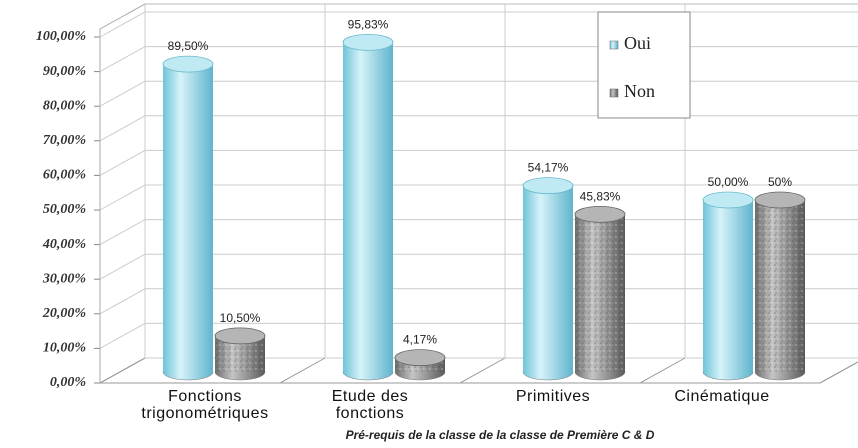 The width and height of the screenshot is (858, 448). I want to click on y-tick-label: 100,00%, so click(61, 36).